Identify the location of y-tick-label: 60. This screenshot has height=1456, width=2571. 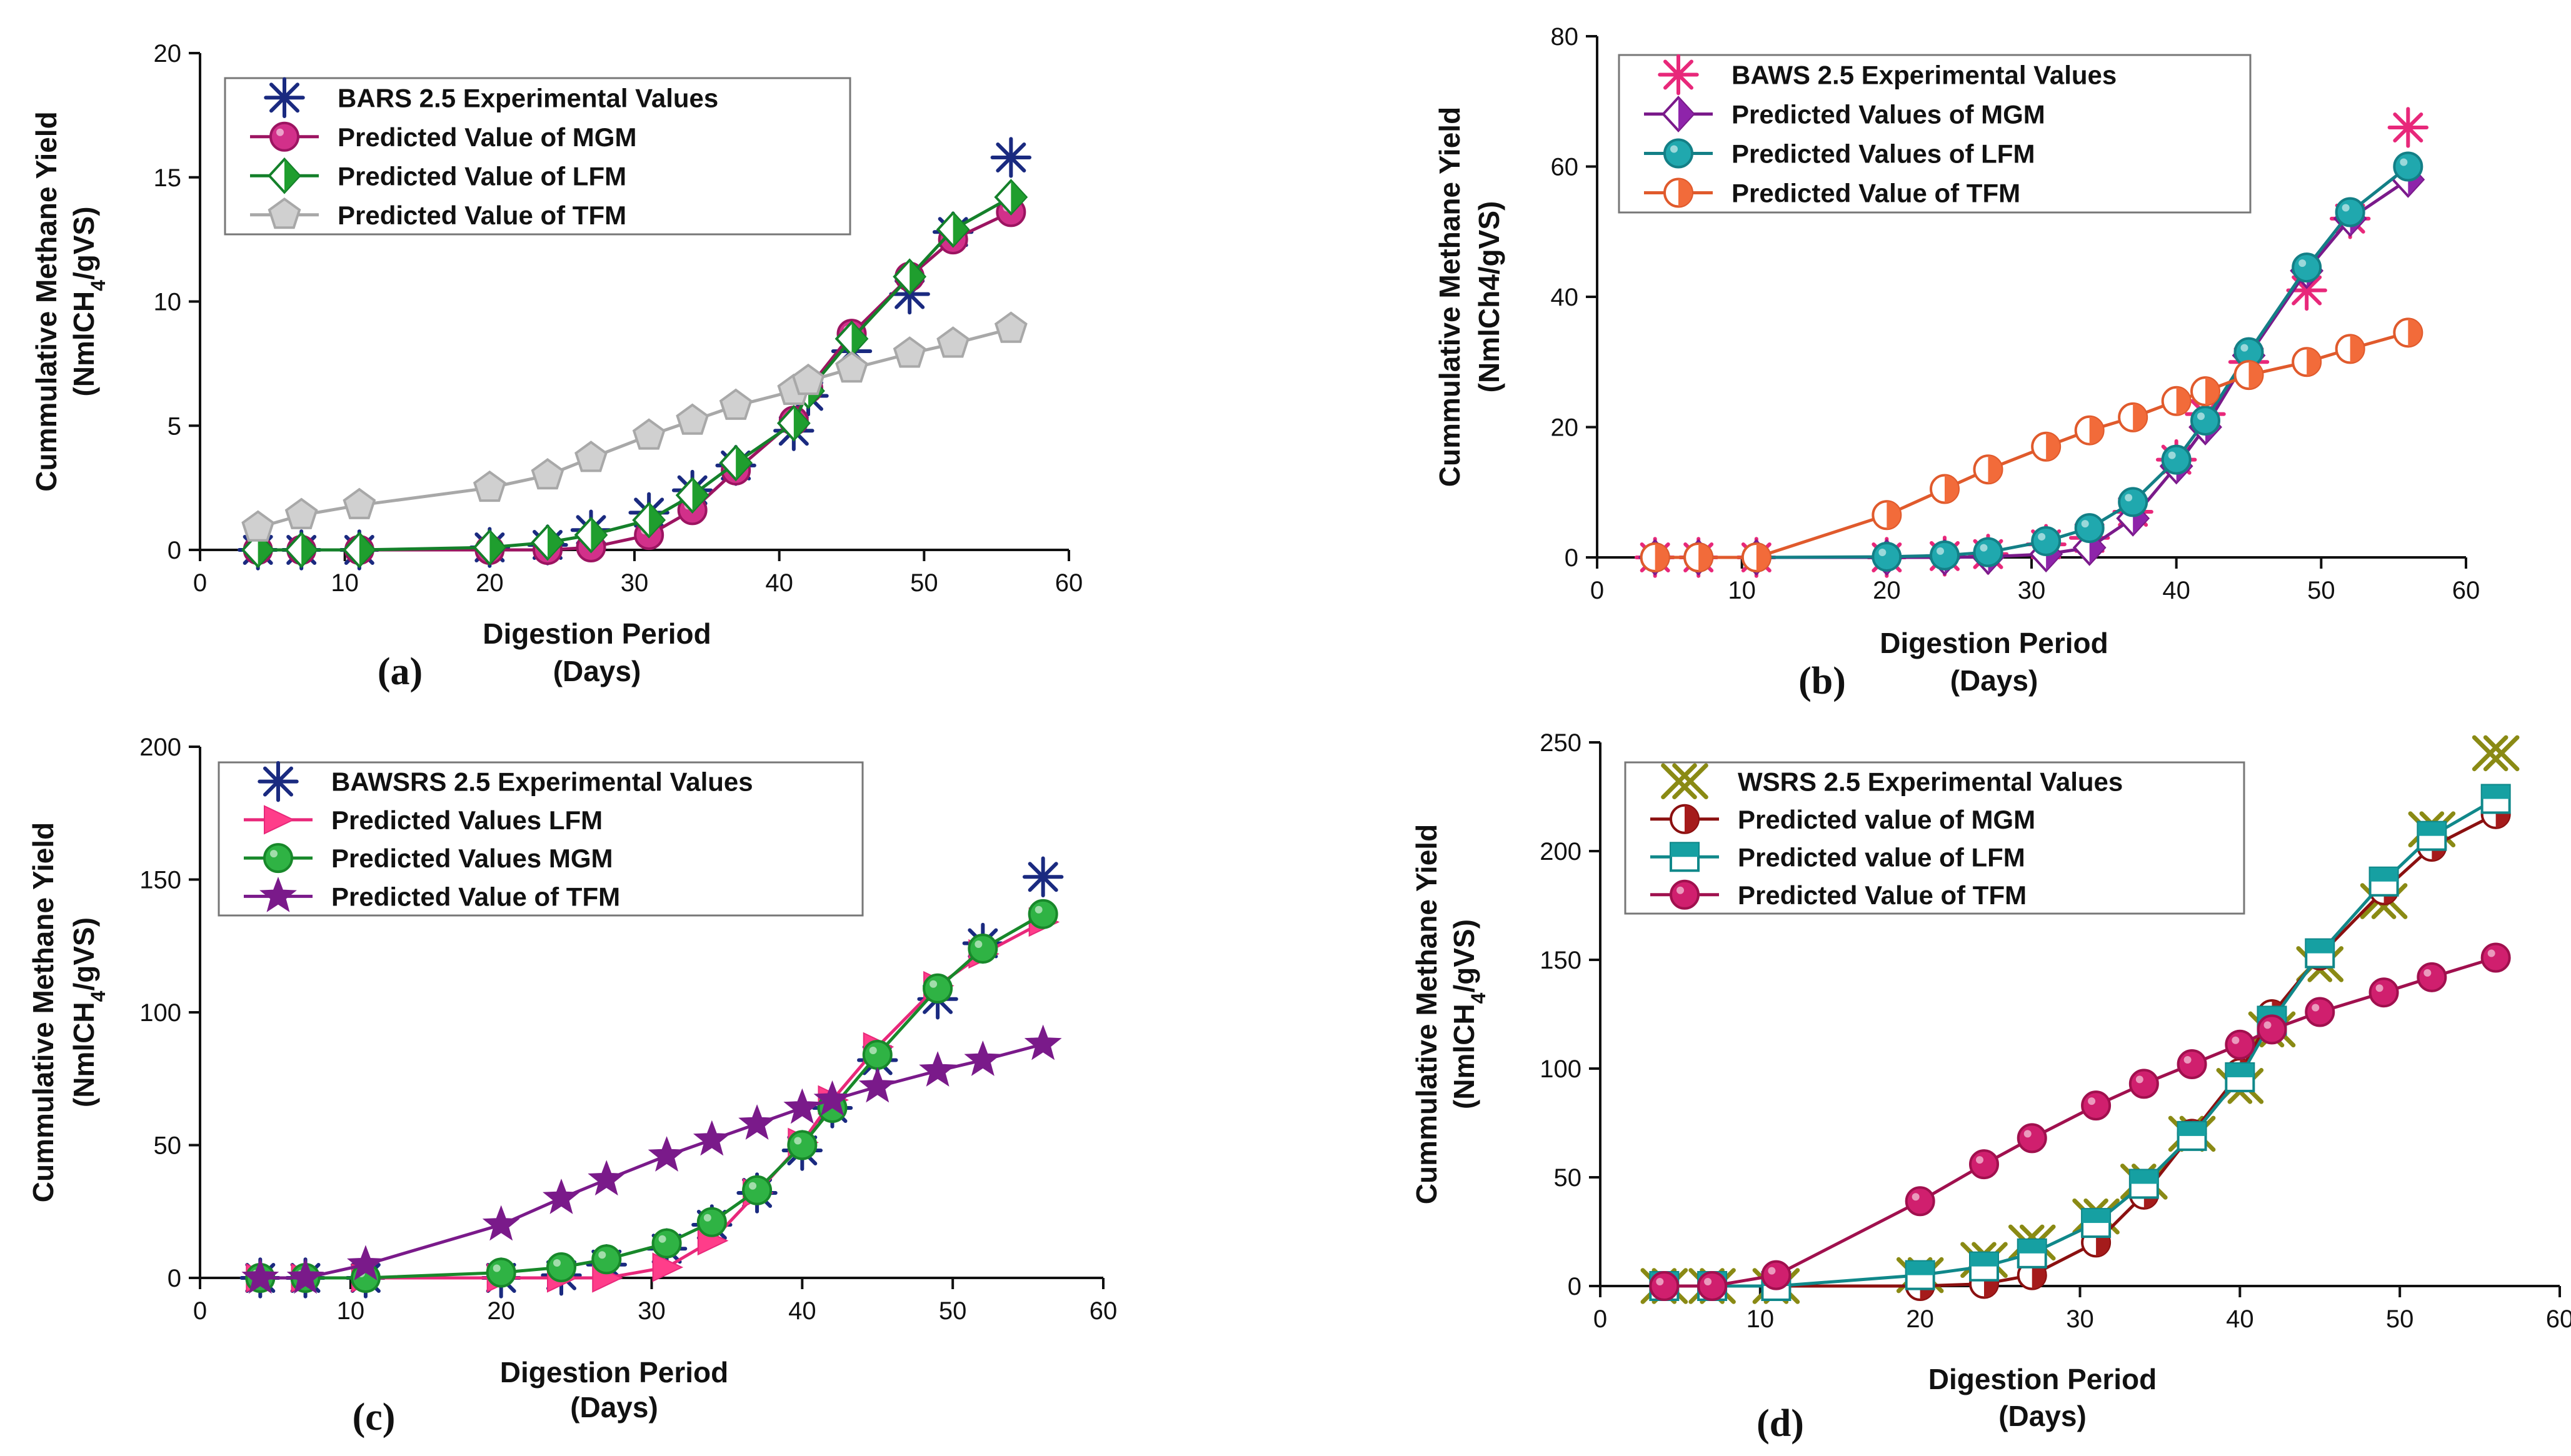
(1565, 167).